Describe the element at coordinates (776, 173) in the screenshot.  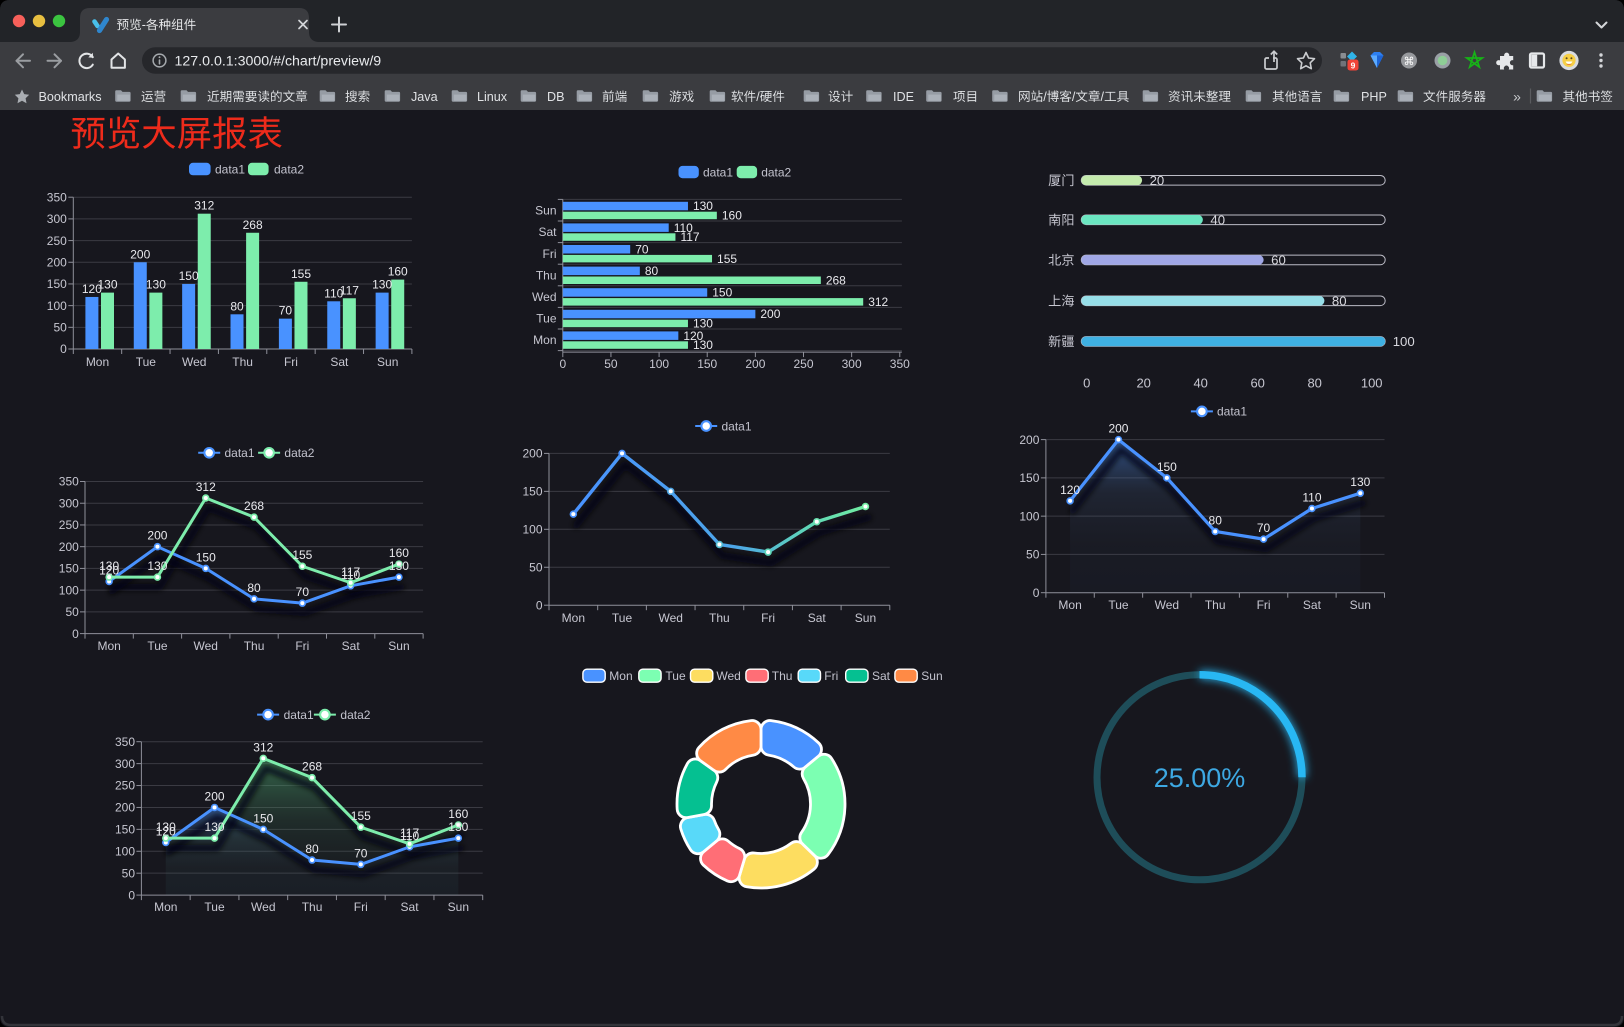
I see `svg-text: data2` at that location.